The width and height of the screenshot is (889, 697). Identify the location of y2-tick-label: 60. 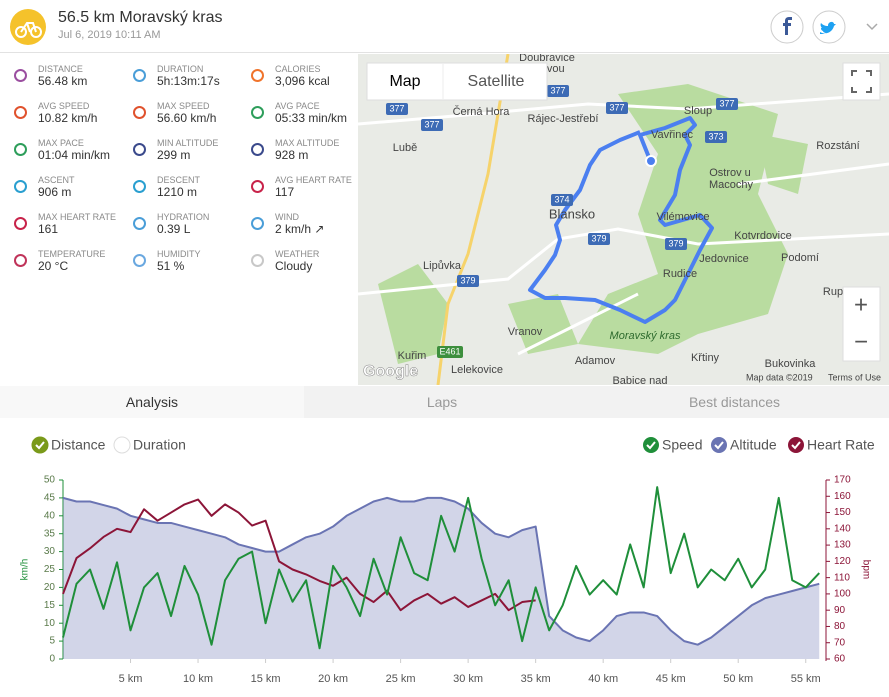
(840, 659).